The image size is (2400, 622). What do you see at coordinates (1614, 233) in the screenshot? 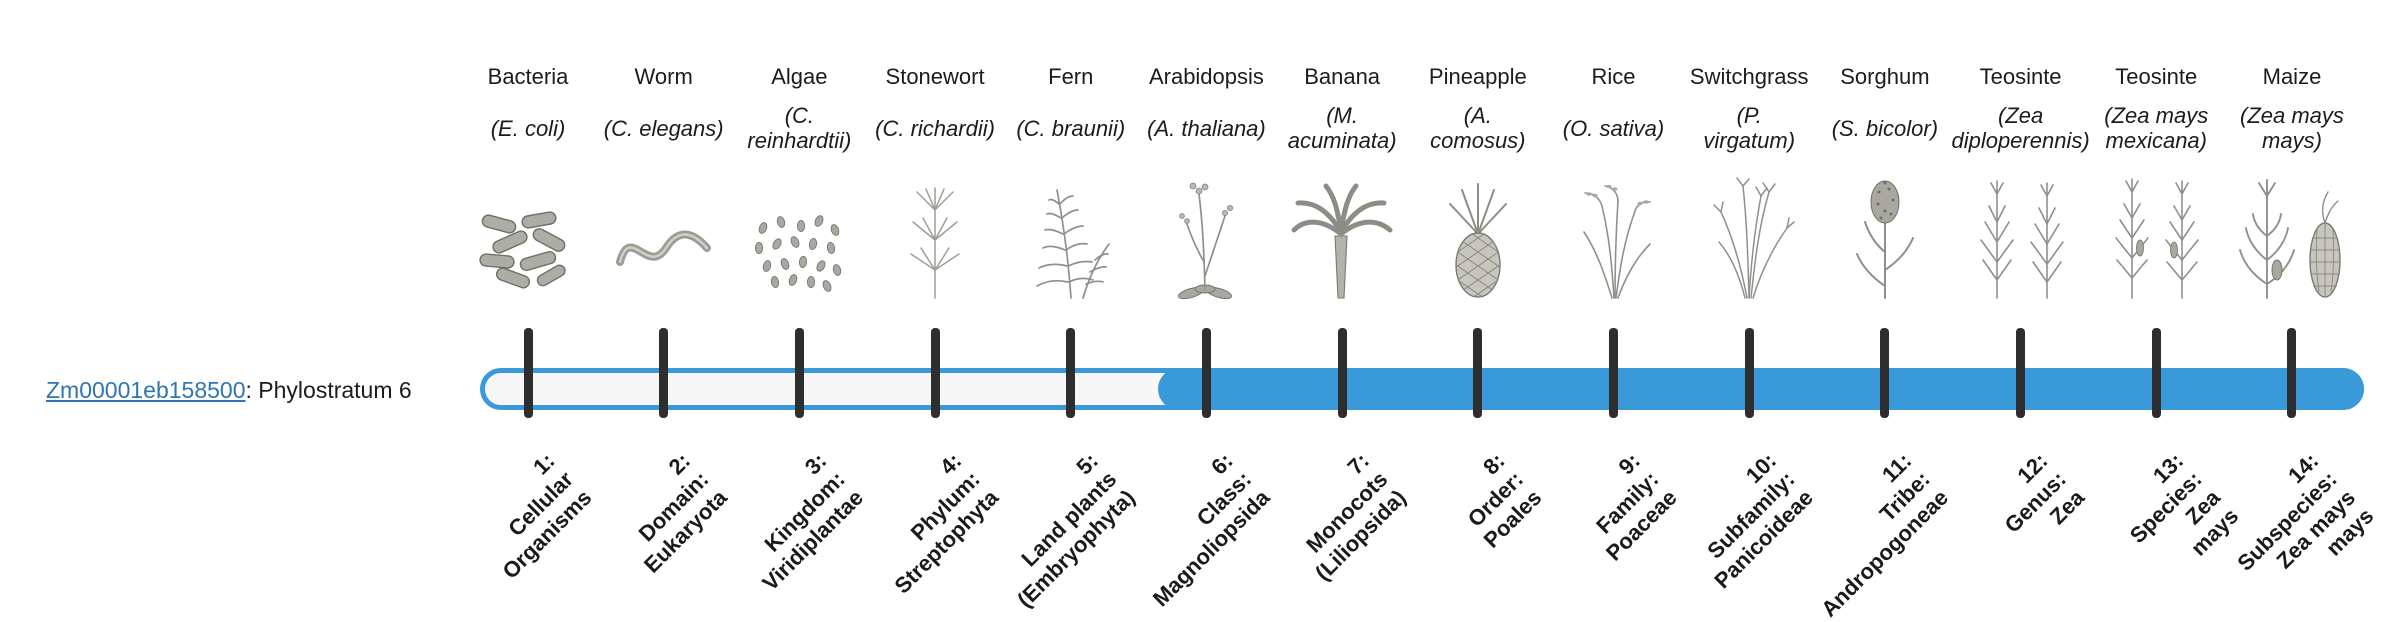
I see `rice-icon` at bounding box center [1614, 233].